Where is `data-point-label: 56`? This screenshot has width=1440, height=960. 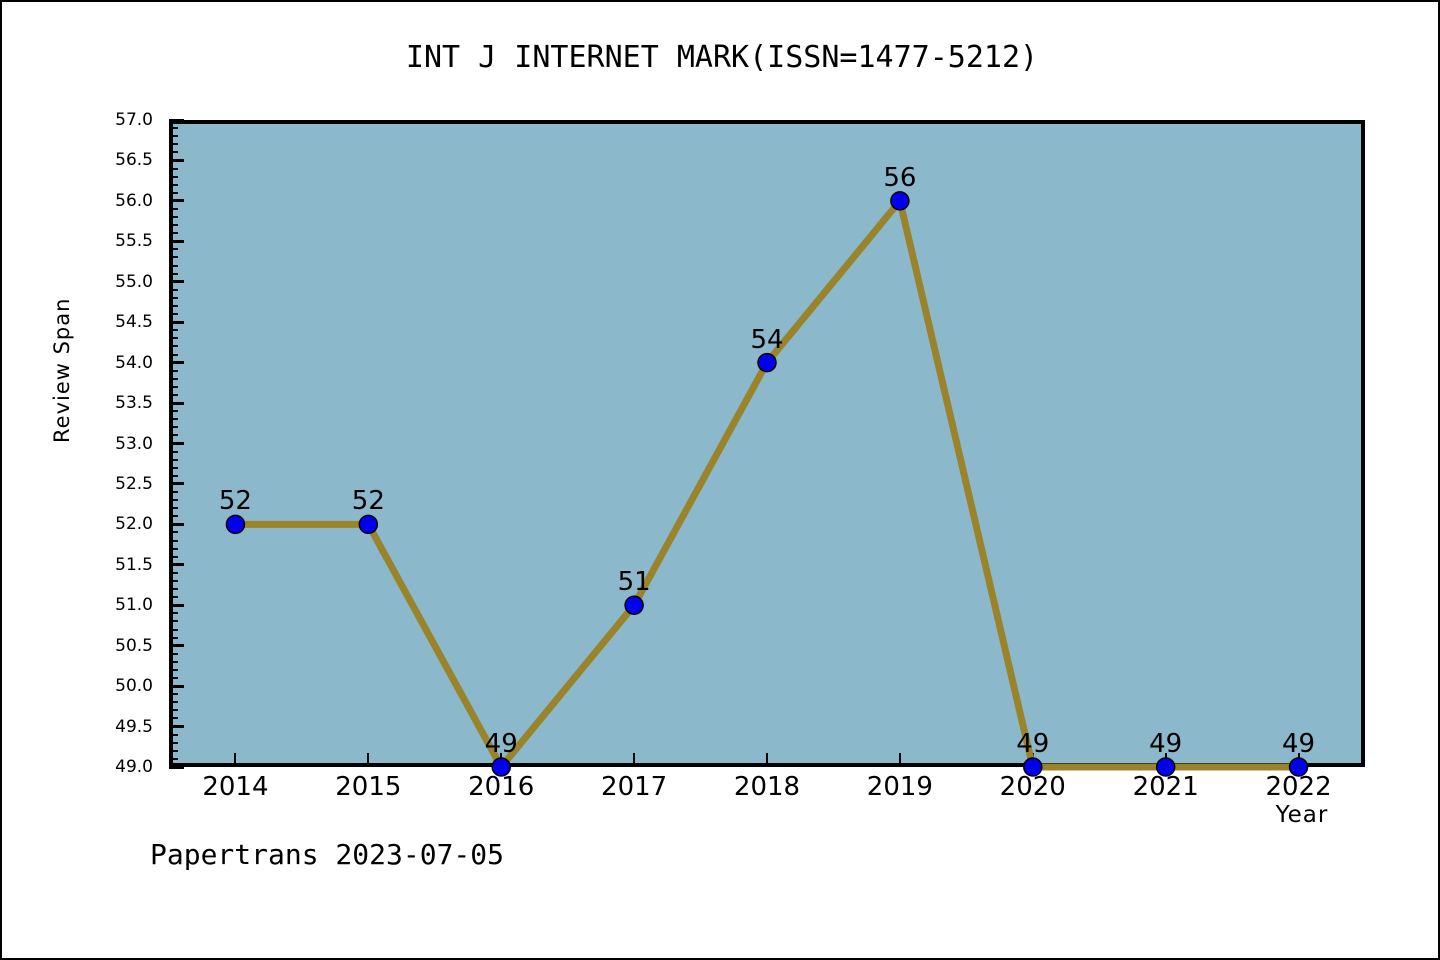
data-point-label: 56 is located at coordinates (900, 177).